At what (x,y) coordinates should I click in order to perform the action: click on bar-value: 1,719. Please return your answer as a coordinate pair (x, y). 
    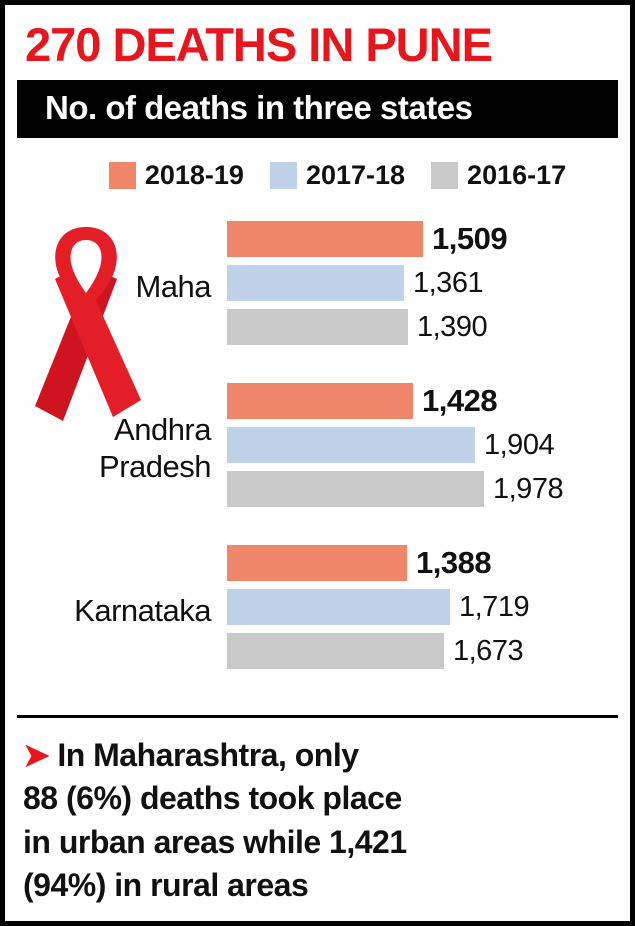
    Looking at the image, I should click on (494, 606).